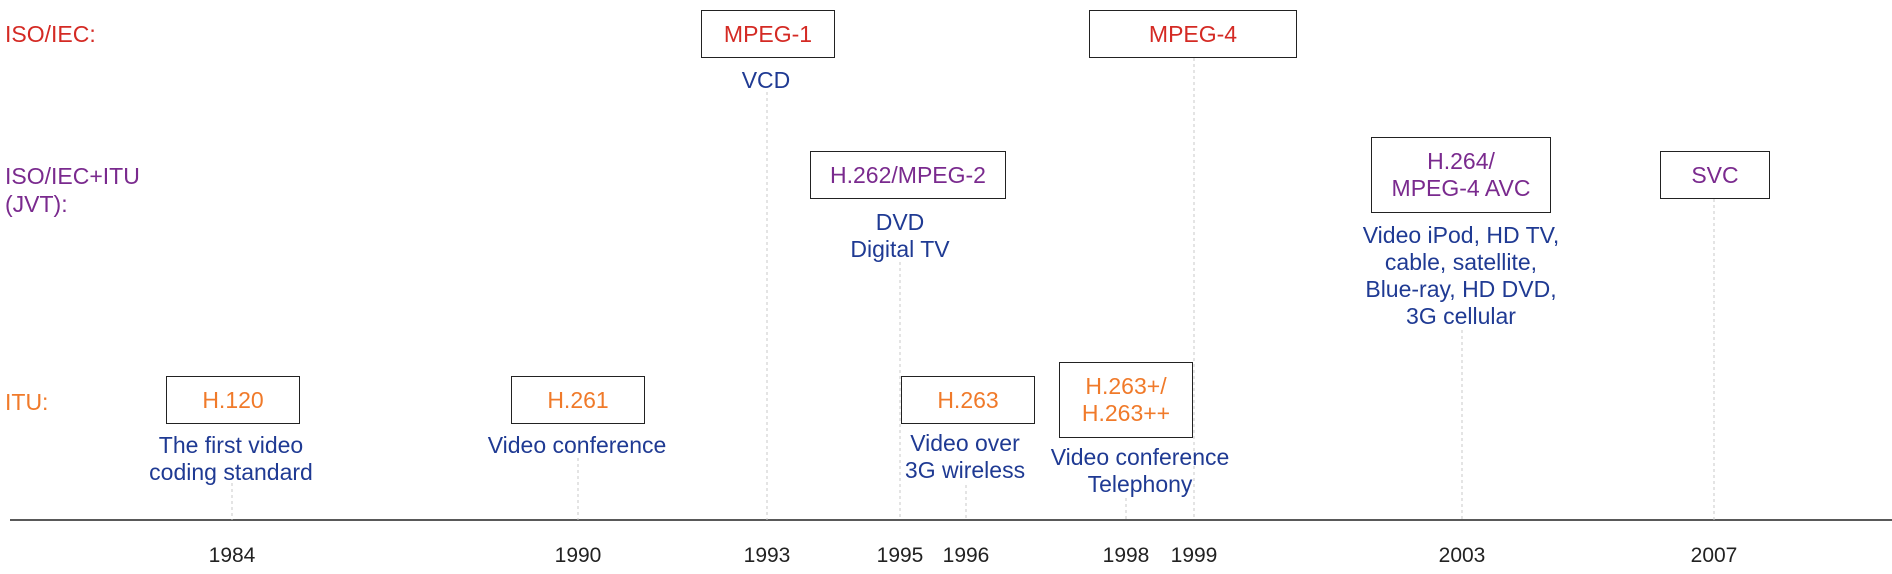 Image resolution: width=1892 pixels, height=574 pixels. I want to click on year-label: 1993, so click(767, 555).